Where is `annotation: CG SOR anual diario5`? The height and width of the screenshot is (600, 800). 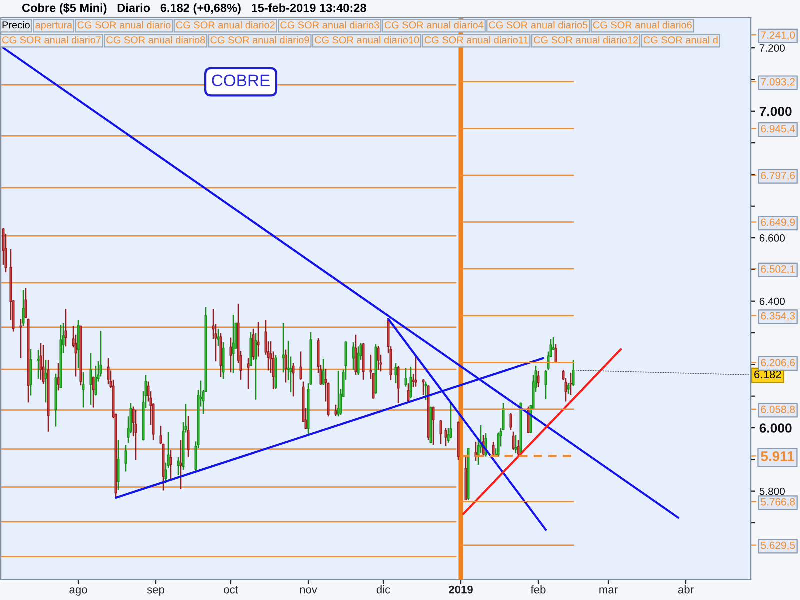
annotation: CG SOR anual diario5 is located at coordinates (538, 25).